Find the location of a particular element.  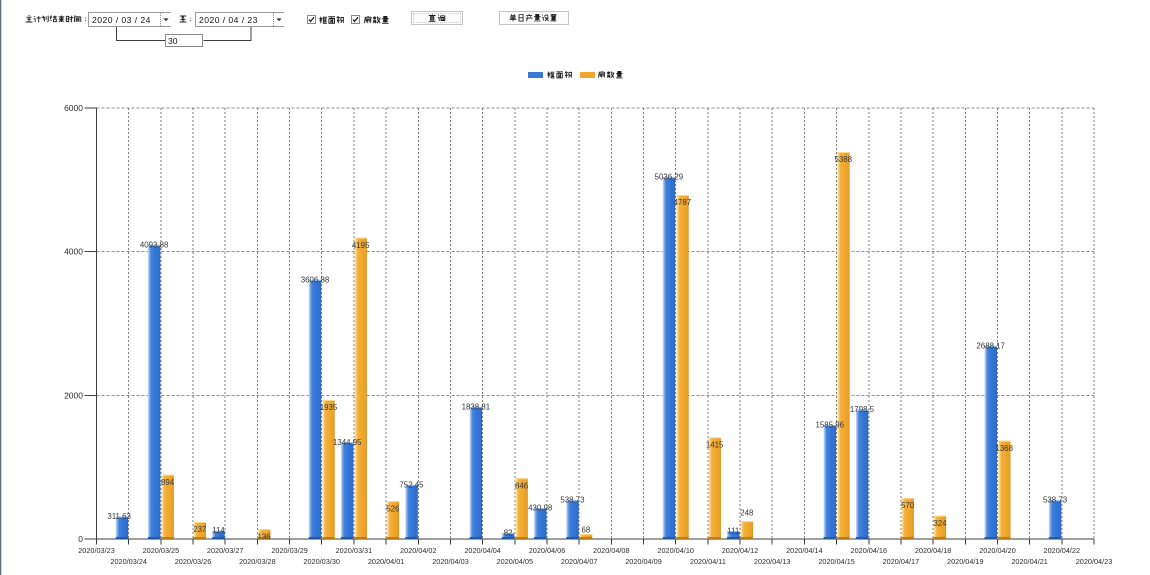

svg-text: 1585.96 is located at coordinates (830, 425).